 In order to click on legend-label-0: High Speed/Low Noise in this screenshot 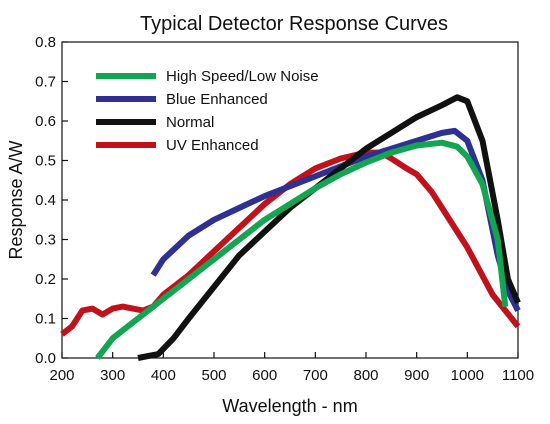, I will do `click(242, 76)`.